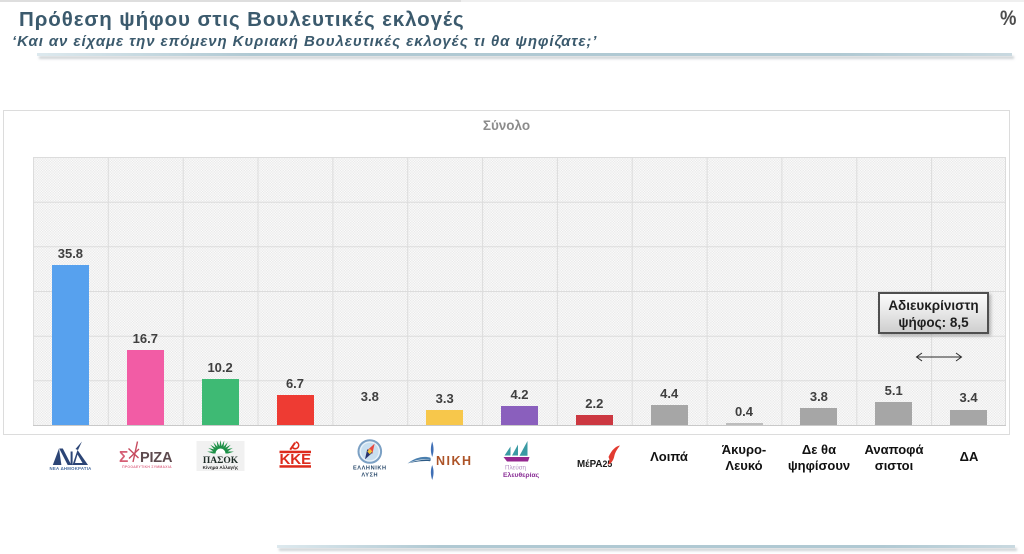 This screenshot has width=1024, height=554. I want to click on svg-text: ΚΚΕ, so click(295, 459).